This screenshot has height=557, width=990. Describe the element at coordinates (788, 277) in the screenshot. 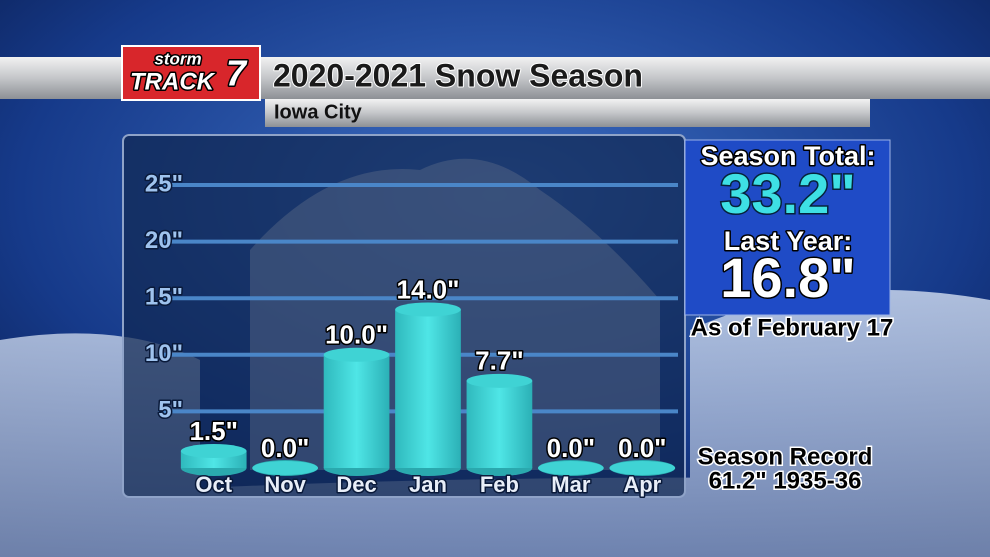

I see `last-year: 16.8"` at that location.